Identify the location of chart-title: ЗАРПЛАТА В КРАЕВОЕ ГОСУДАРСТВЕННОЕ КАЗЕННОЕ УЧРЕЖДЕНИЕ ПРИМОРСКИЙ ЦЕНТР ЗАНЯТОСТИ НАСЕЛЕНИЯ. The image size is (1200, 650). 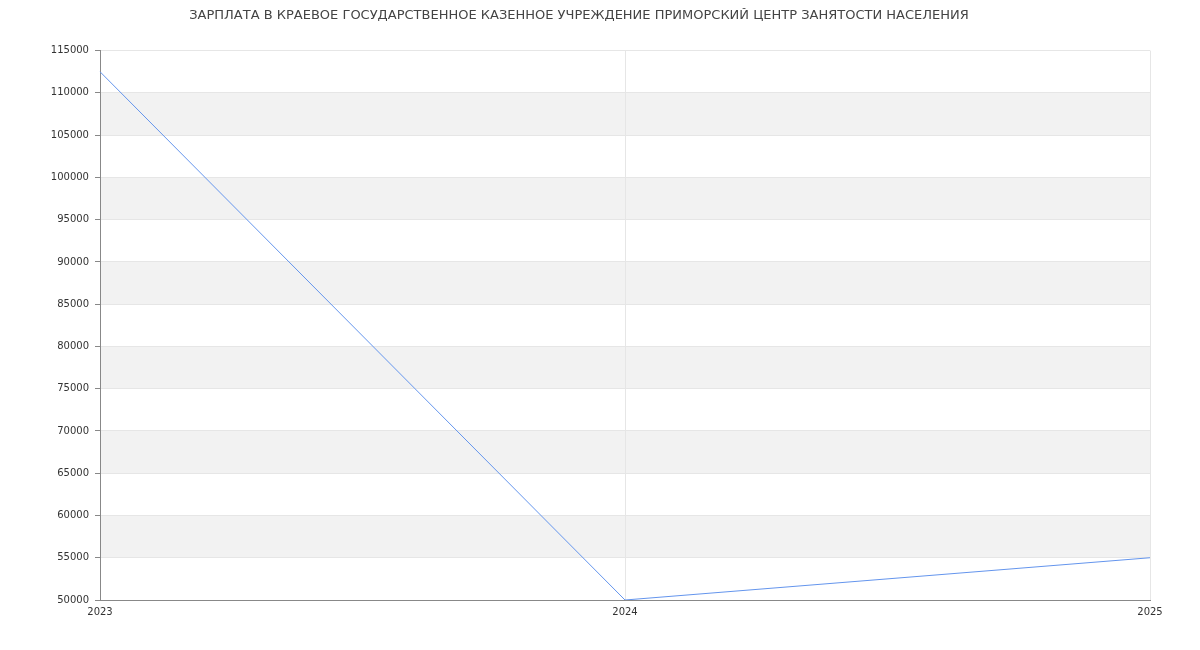
(579, 15).